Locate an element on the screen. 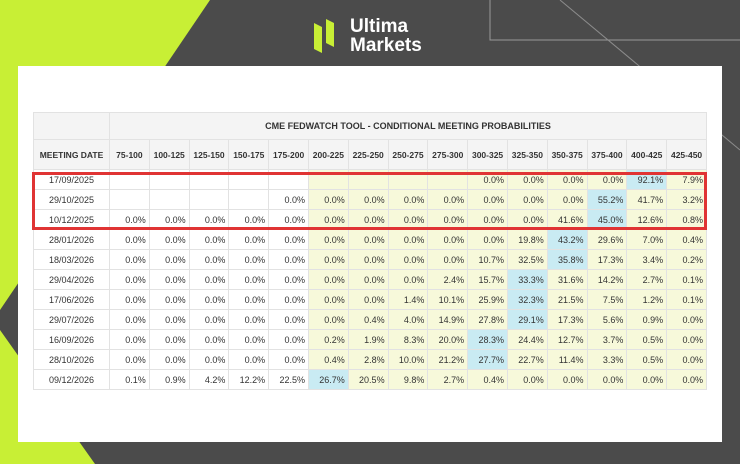 The width and height of the screenshot is (740, 464). probability-cell: 55.2% is located at coordinates (607, 199).